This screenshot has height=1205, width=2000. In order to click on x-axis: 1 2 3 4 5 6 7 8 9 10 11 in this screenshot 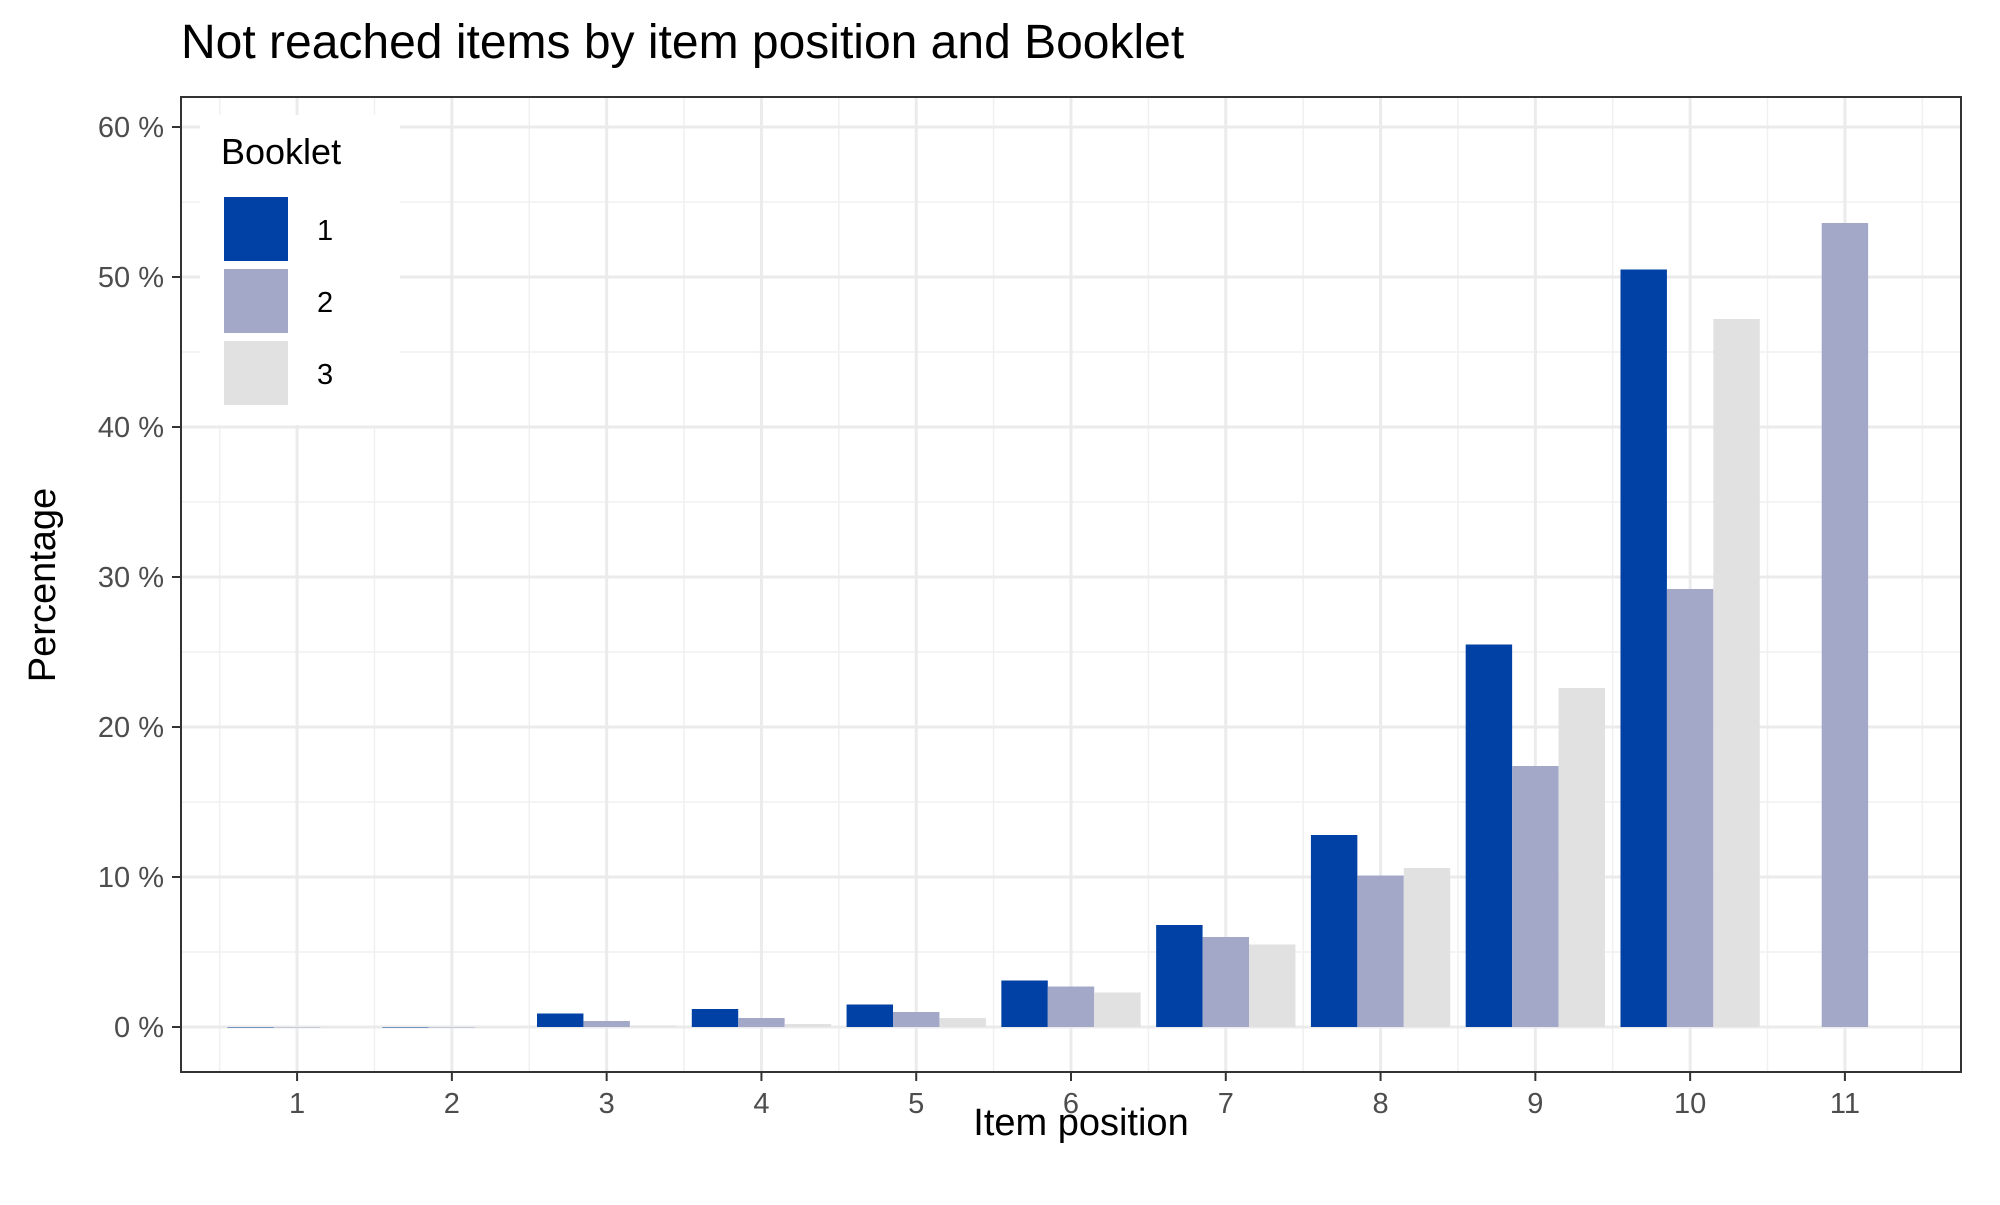, I will do `click(1074, 1096)`.